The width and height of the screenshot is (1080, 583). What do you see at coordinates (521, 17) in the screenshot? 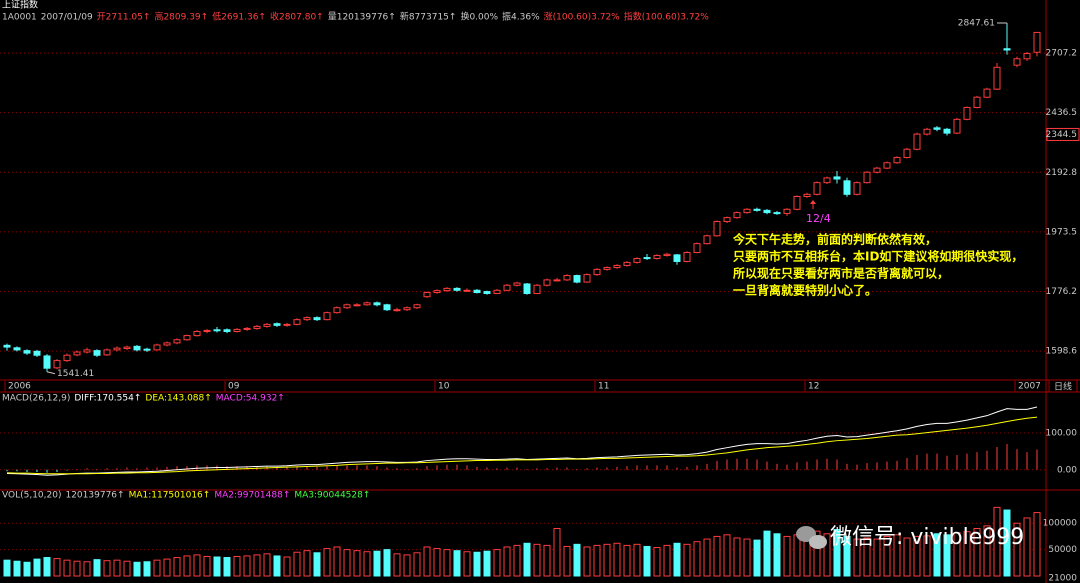
I see `header-item: 振4.36%` at bounding box center [521, 17].